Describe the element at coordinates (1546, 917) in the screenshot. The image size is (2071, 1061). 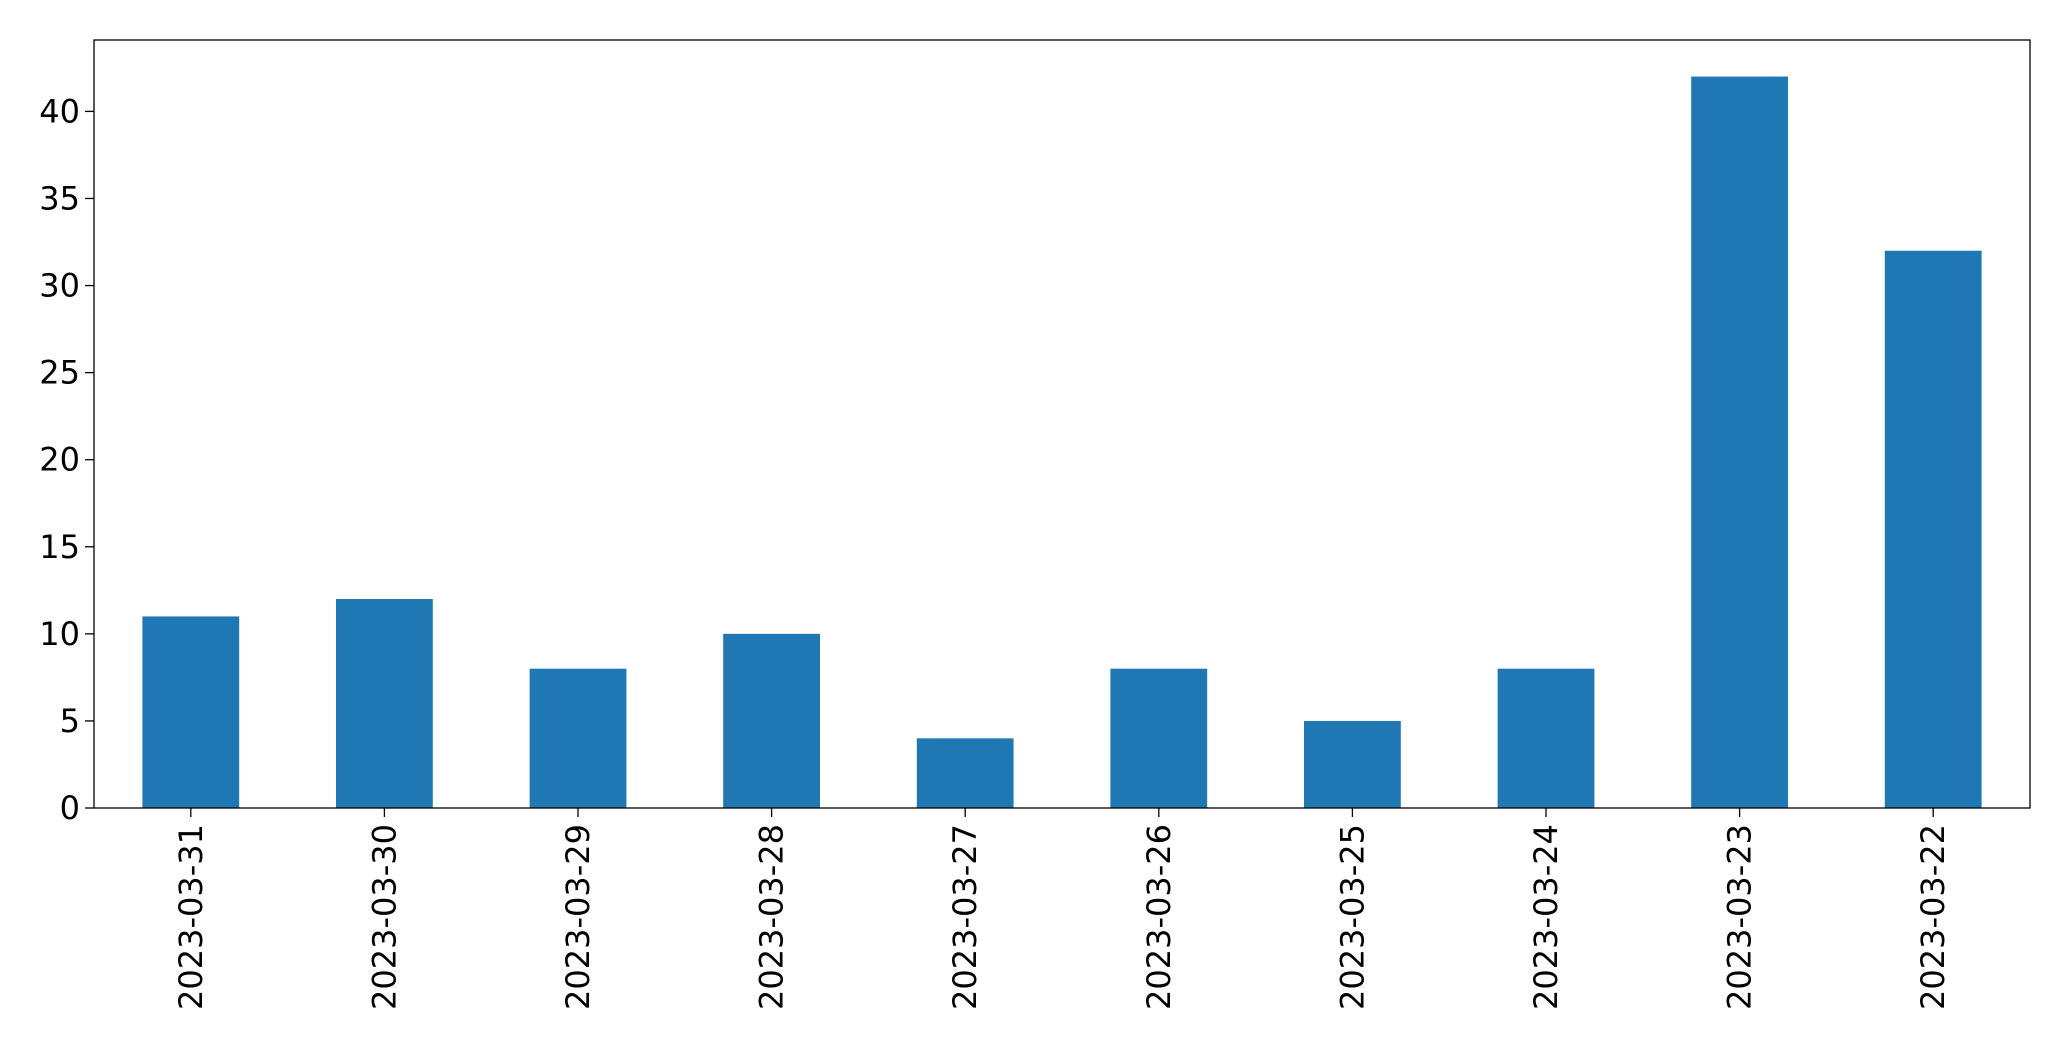
I see `x-tick-label: 2023-03-24` at that location.